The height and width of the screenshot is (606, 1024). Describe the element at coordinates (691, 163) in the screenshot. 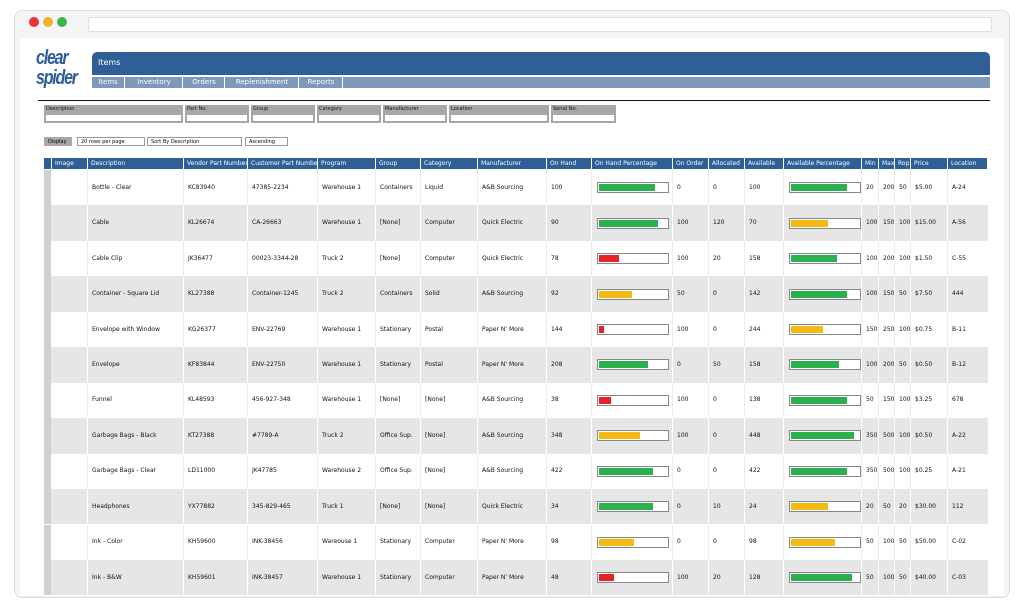

I see `column-header: On Order` at that location.